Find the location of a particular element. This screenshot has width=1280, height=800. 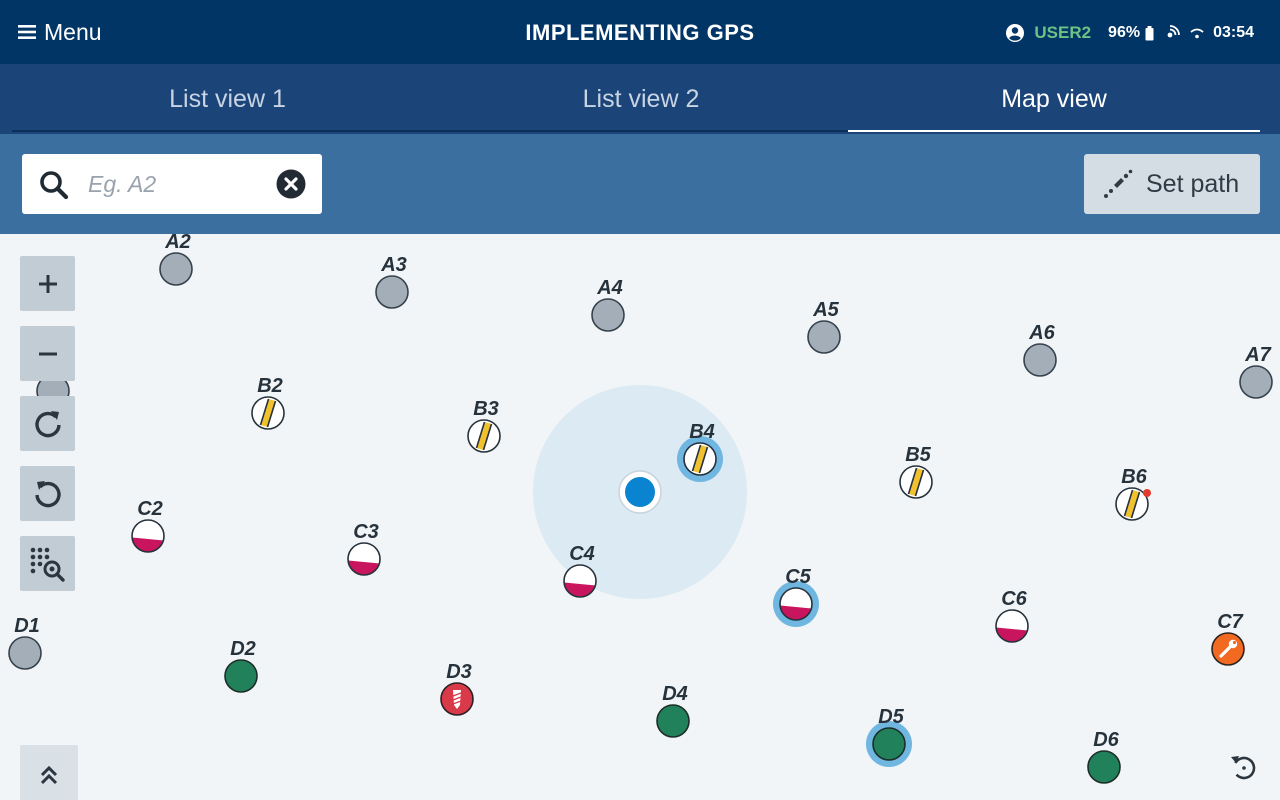

marker-label: C5 is located at coordinates (798, 577).